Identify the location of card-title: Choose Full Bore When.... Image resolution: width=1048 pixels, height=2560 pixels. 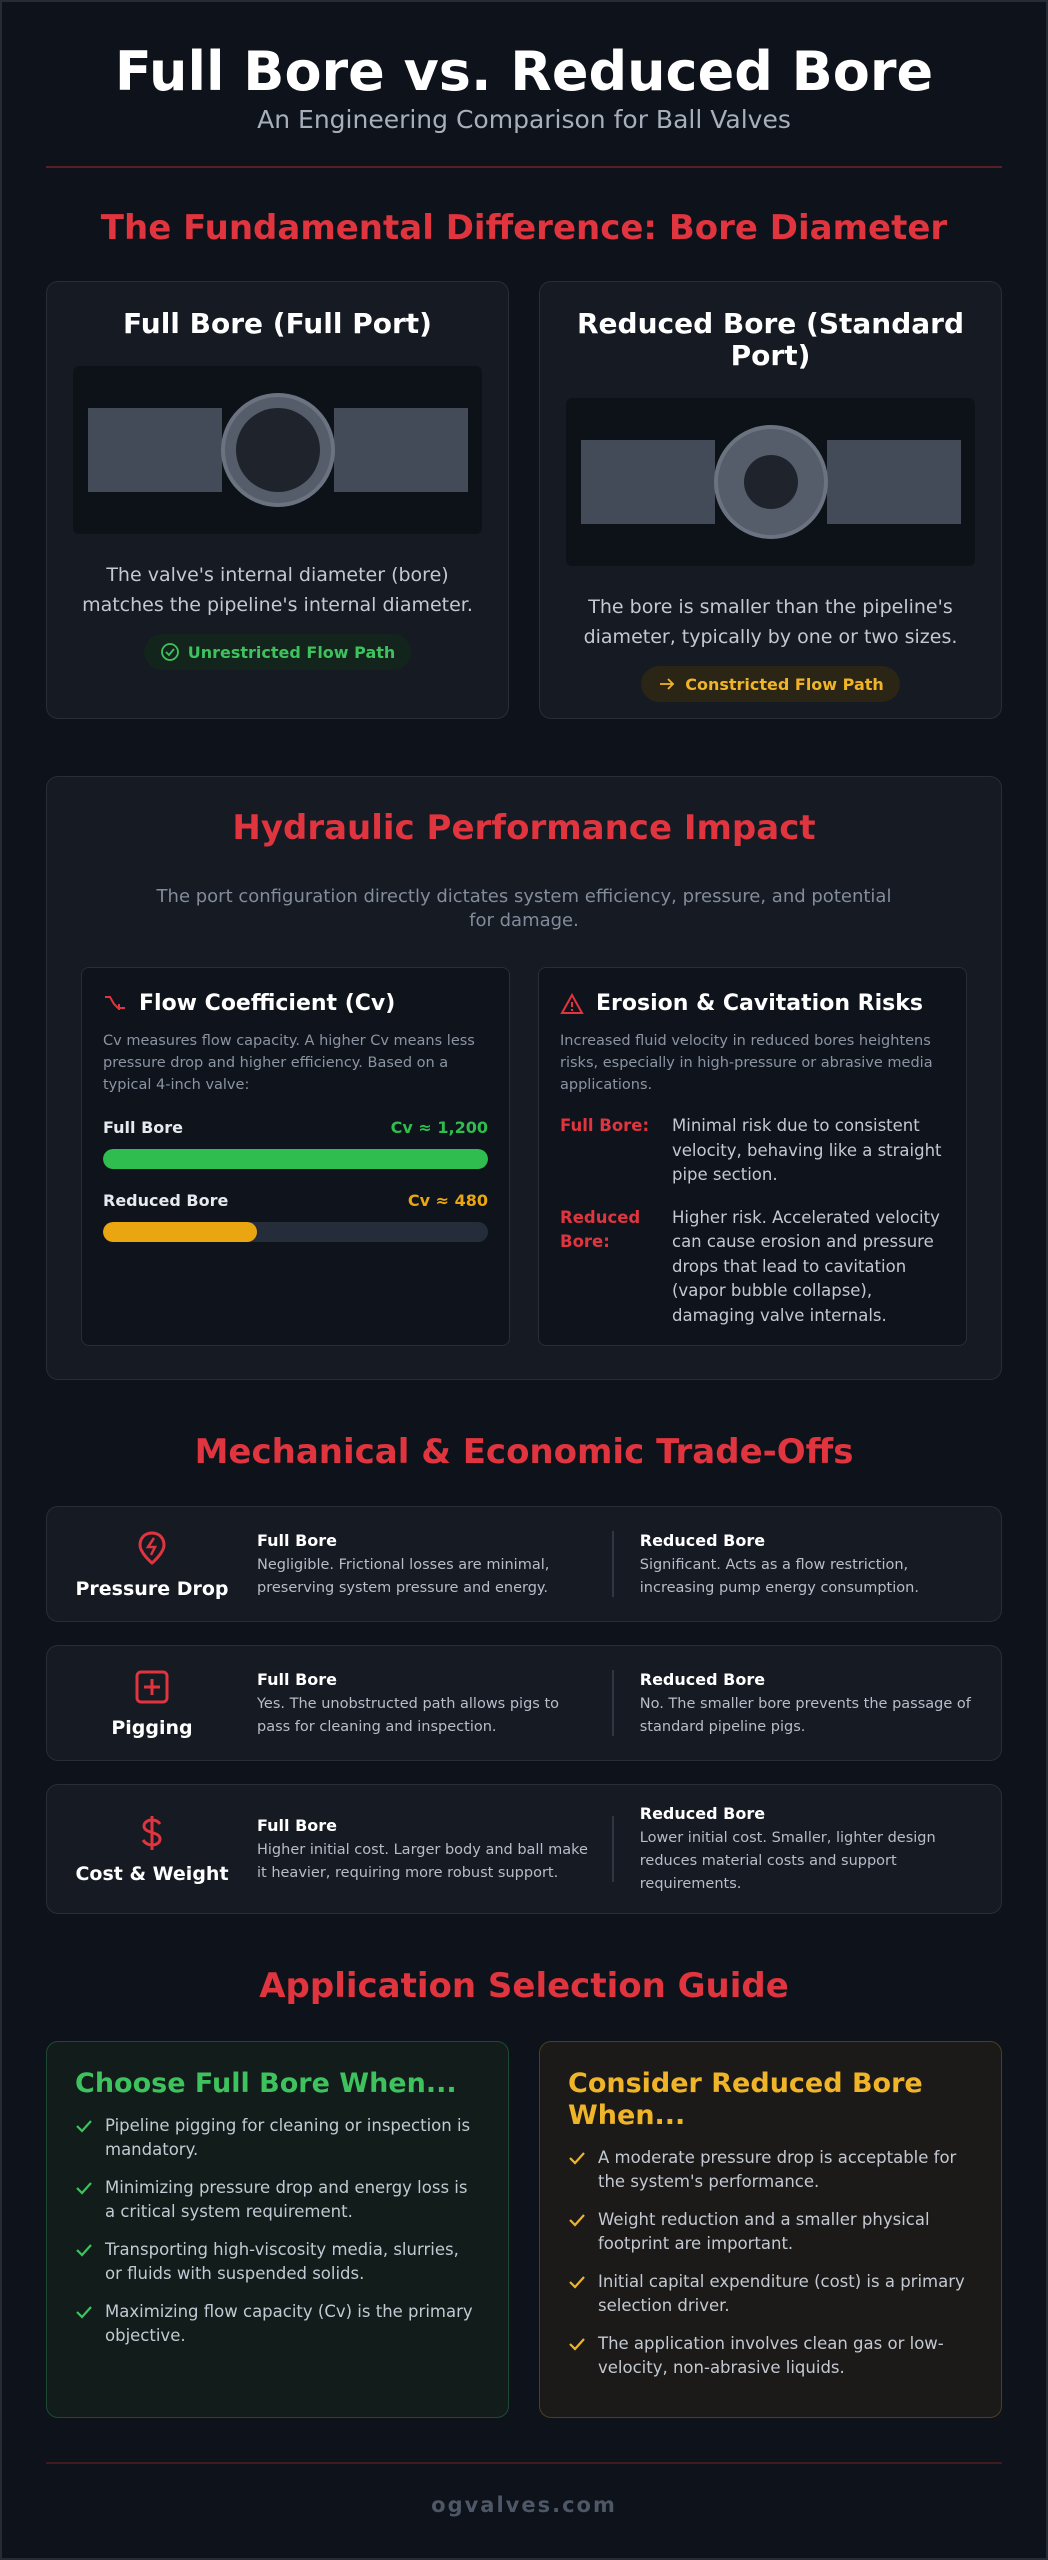
(266, 2083).